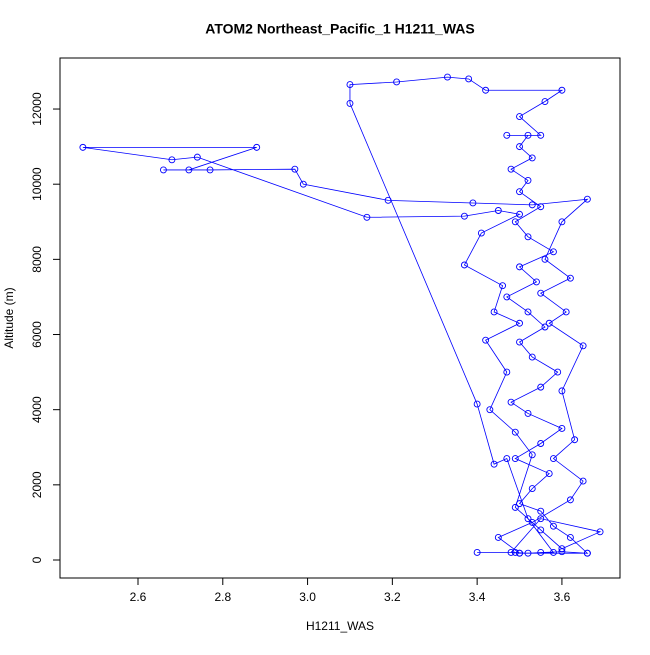  Describe the element at coordinates (477, 597) in the screenshot. I see `x-tick-label: 3.4` at that location.